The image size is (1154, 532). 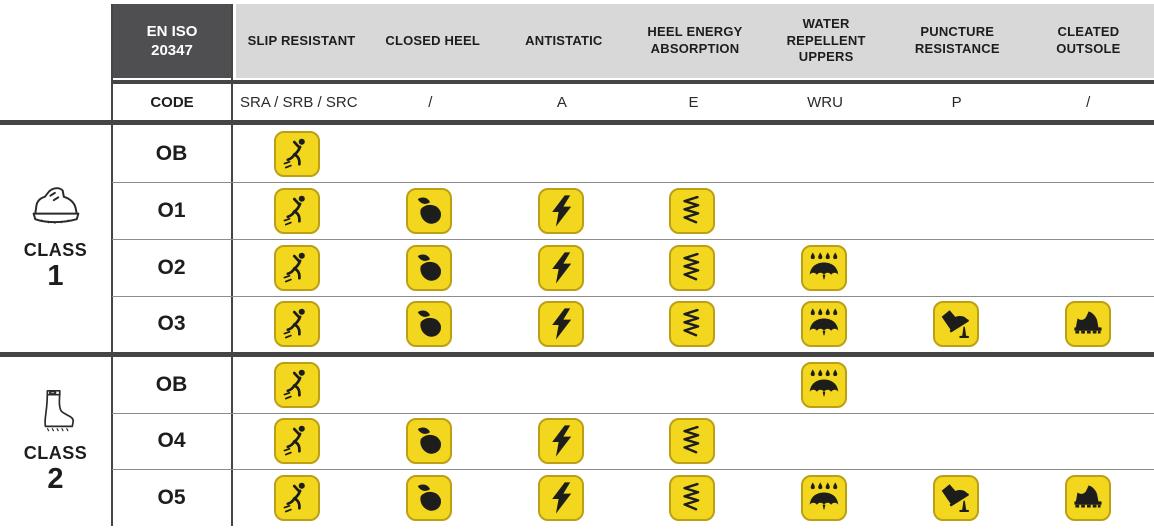 What do you see at coordinates (171, 267) in the screenshot?
I see `row-code: O2` at bounding box center [171, 267].